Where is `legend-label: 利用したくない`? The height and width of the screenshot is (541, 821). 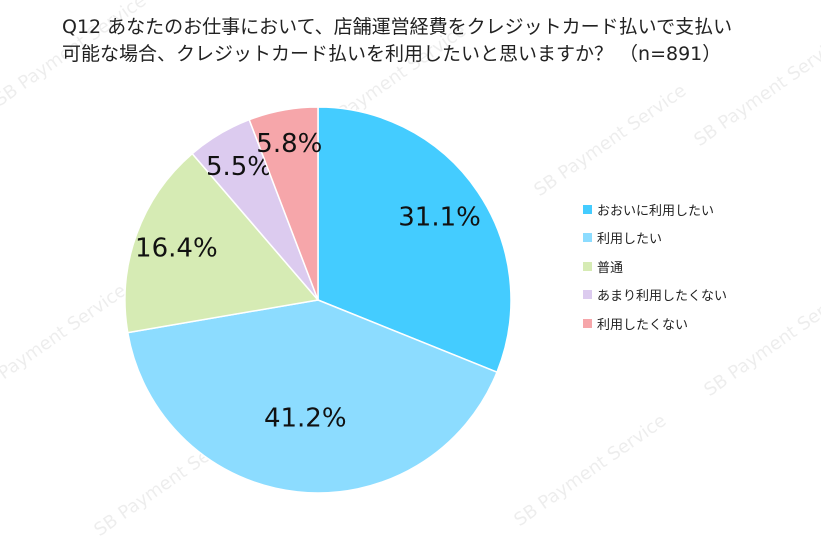 legend-label: 利用したくない is located at coordinates (643, 325).